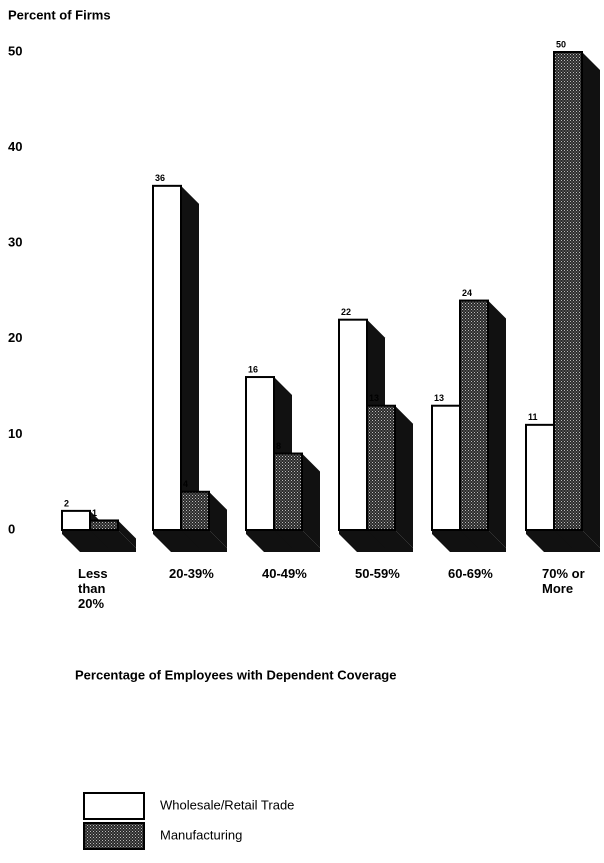 This screenshot has height=863, width=604. I want to click on x-tick-label: 50-59%, so click(377, 573).